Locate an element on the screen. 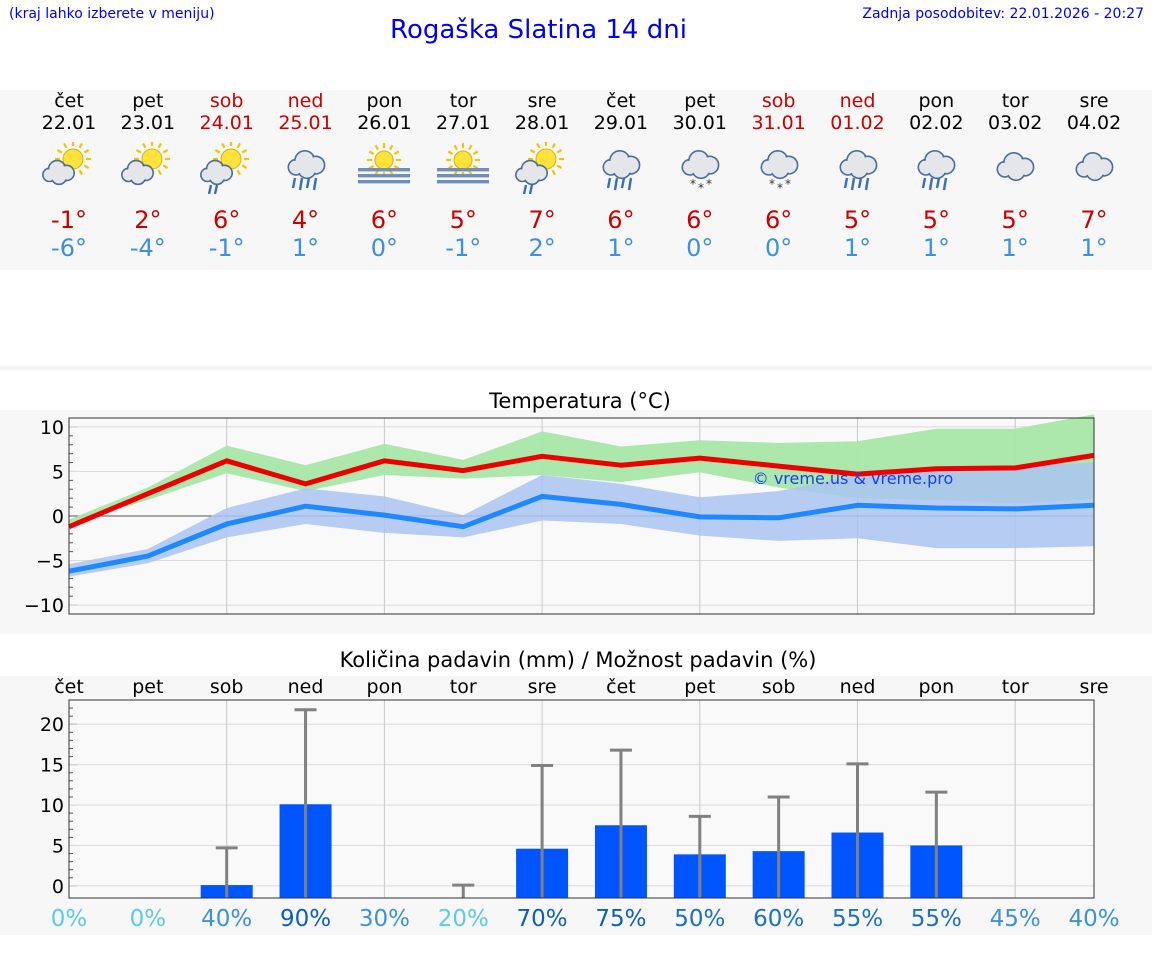 The width and height of the screenshot is (1152, 975). precipitation-tick-label: 15 is located at coordinates (52, 766).